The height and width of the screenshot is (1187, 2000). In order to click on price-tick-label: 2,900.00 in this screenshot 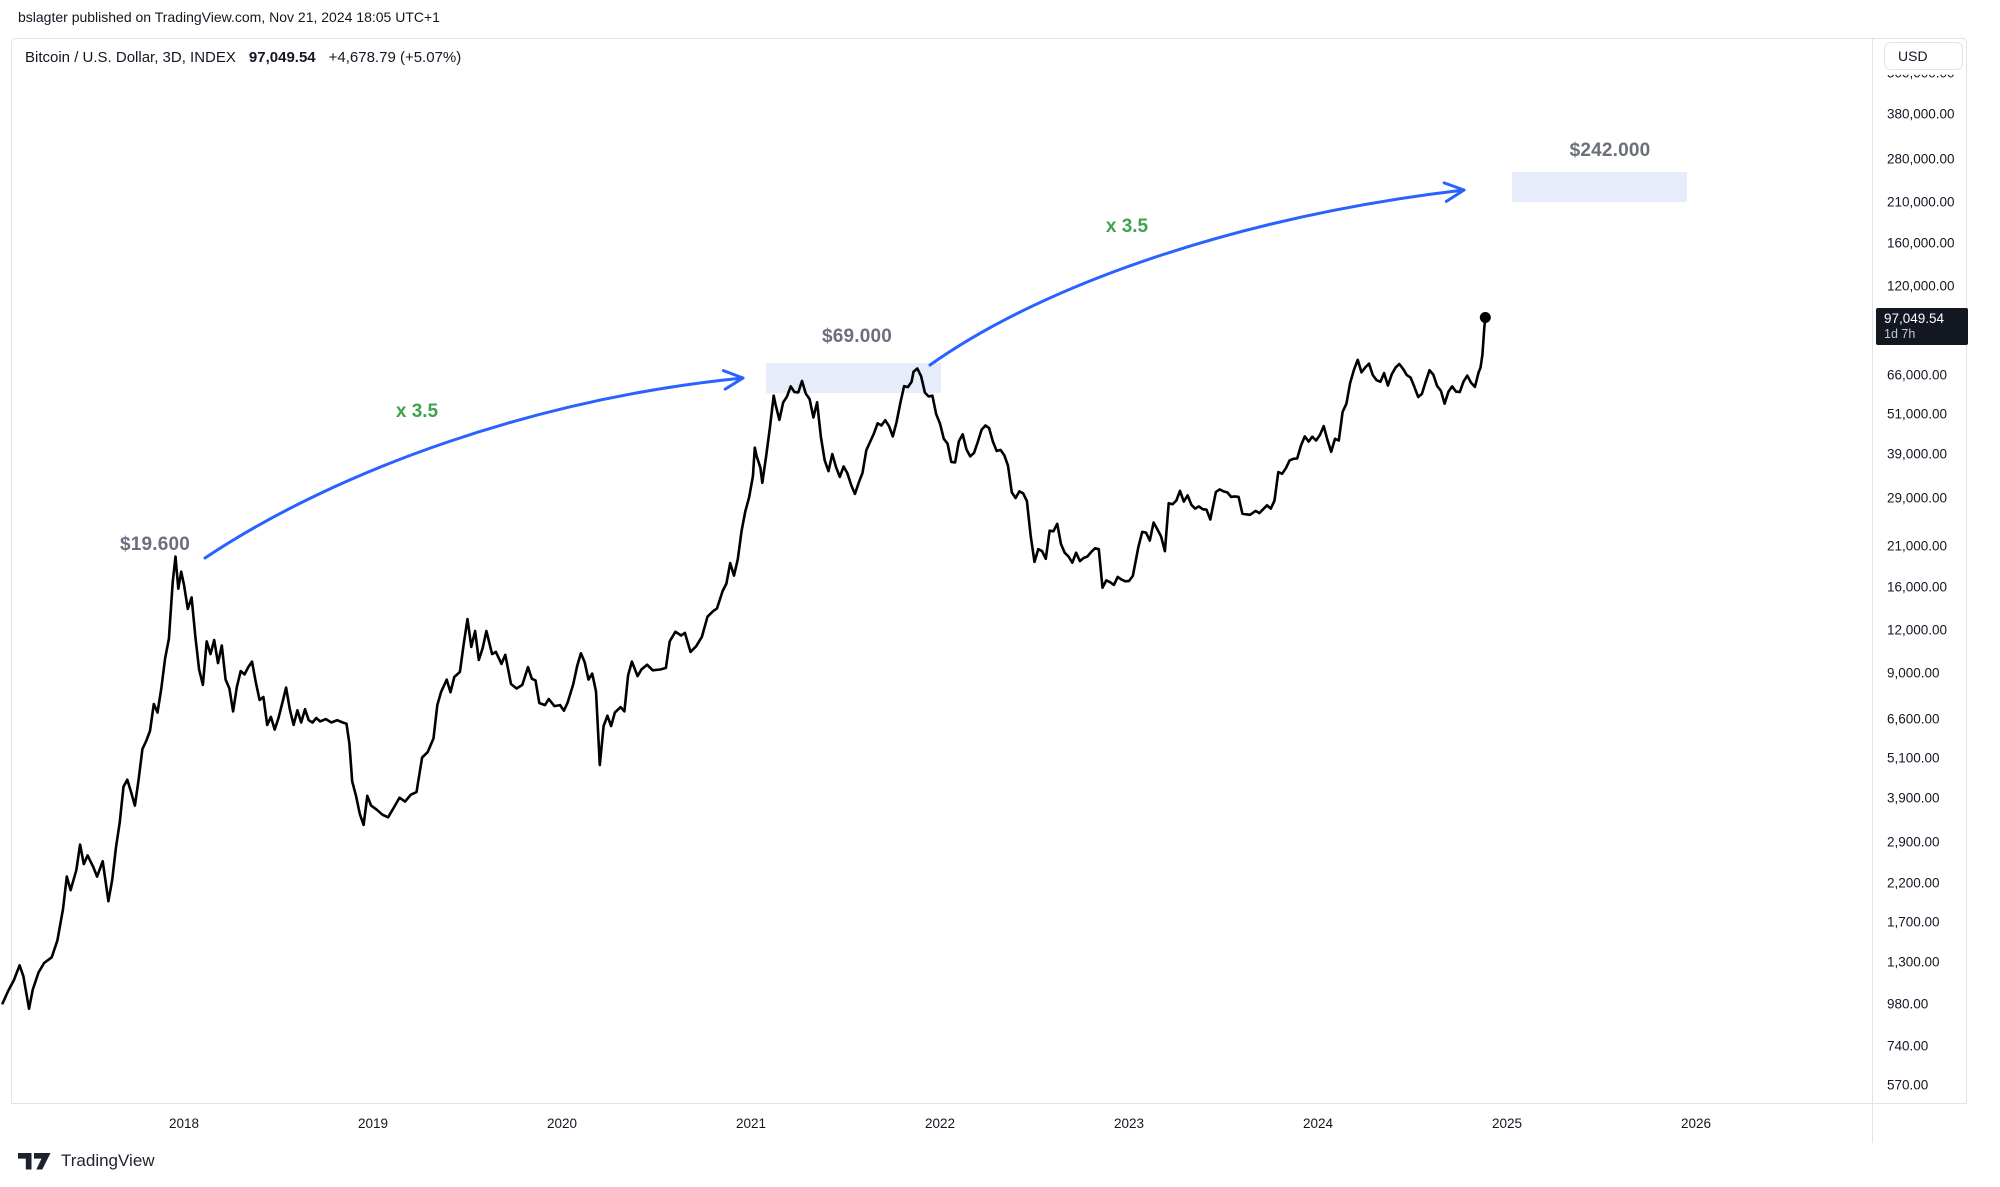, I will do `click(1913, 842)`.